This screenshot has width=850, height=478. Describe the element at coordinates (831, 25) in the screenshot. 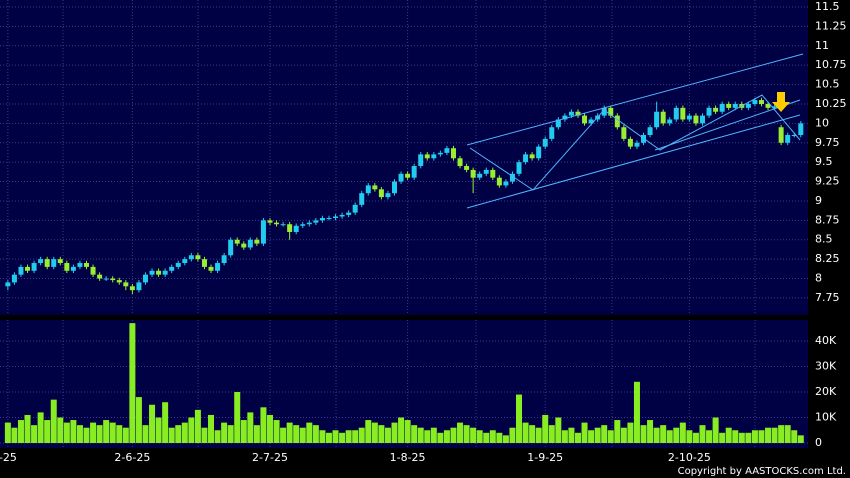

I see `y-tick-label: 11.25` at that location.